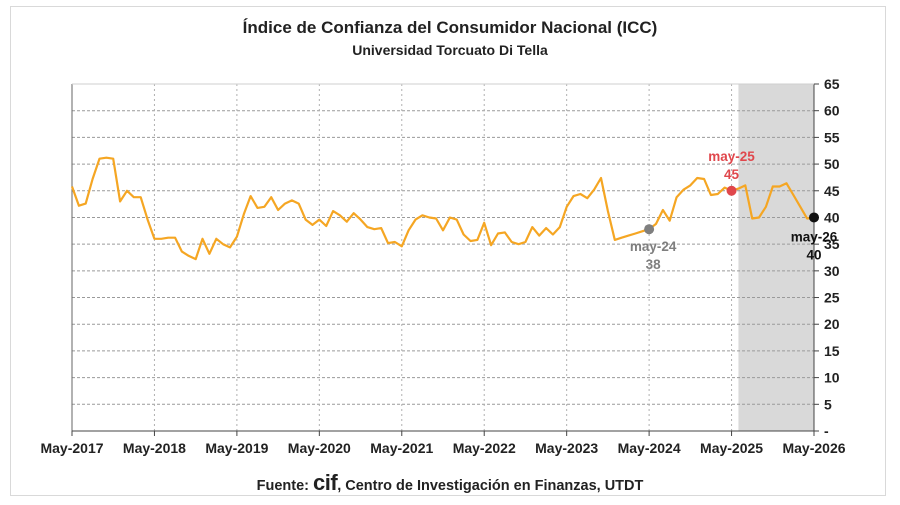 The height and width of the screenshot is (505, 900). I want to click on annotation-label-may-26: may-26, so click(814, 236).